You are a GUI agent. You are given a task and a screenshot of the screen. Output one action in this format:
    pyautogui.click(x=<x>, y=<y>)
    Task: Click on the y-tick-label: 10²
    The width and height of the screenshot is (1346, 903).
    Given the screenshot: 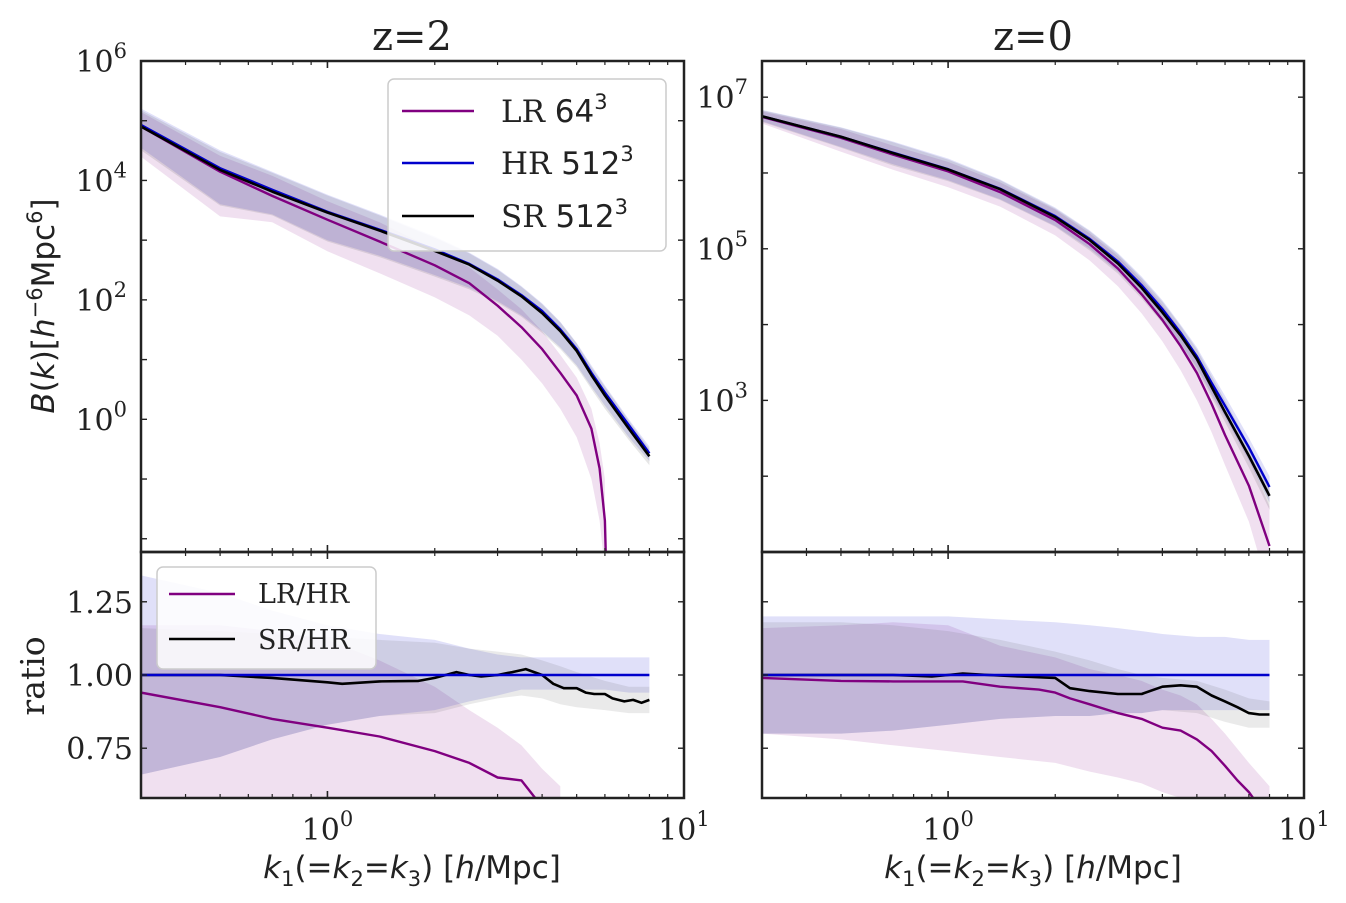 What is the action you would take?
    pyautogui.click(x=101, y=298)
    